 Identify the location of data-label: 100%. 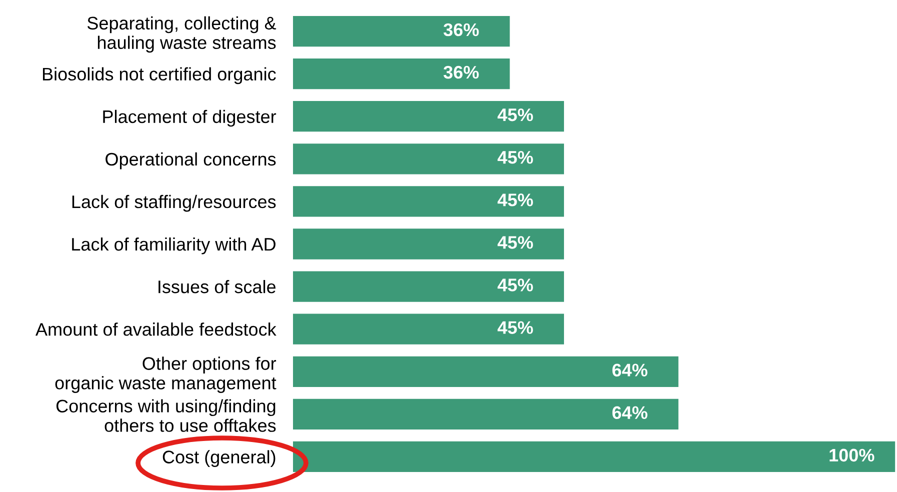
(852, 455).